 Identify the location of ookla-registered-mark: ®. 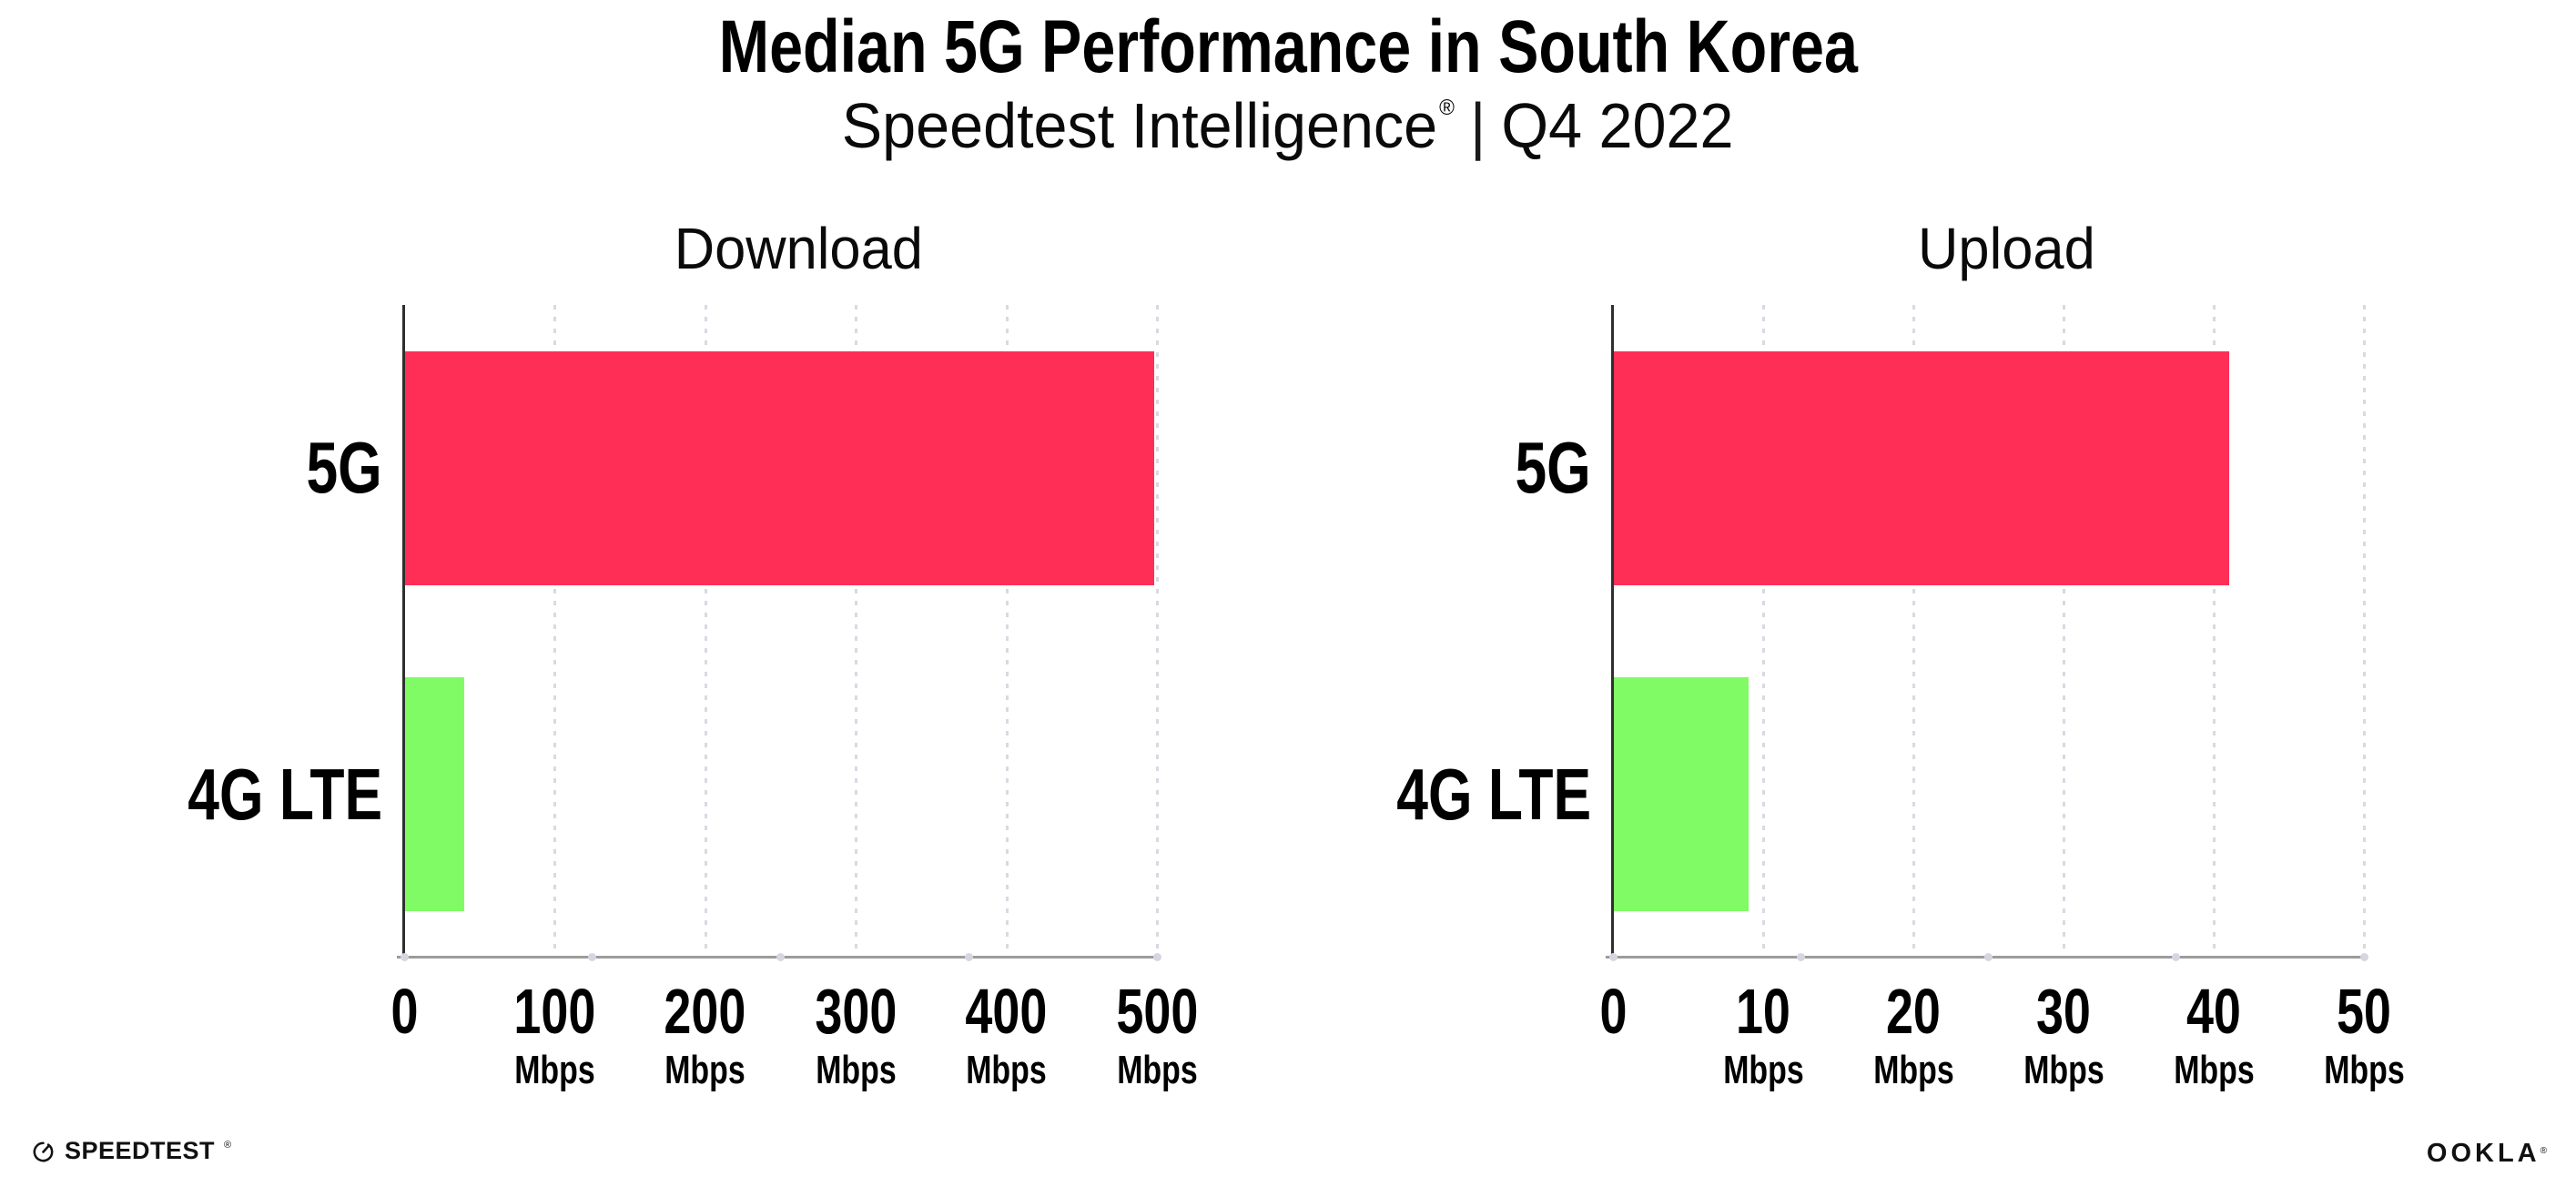
(2543, 1151).